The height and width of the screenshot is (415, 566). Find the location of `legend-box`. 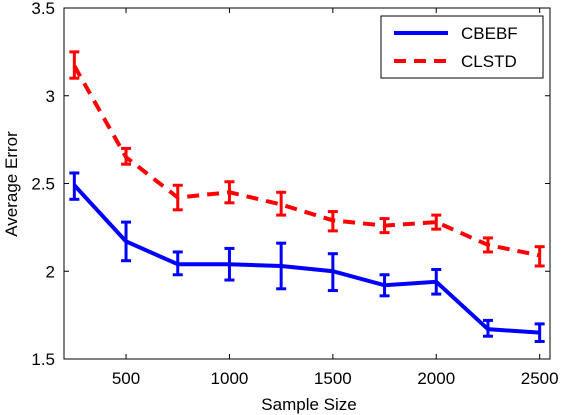

legend-box is located at coordinates (462, 47).